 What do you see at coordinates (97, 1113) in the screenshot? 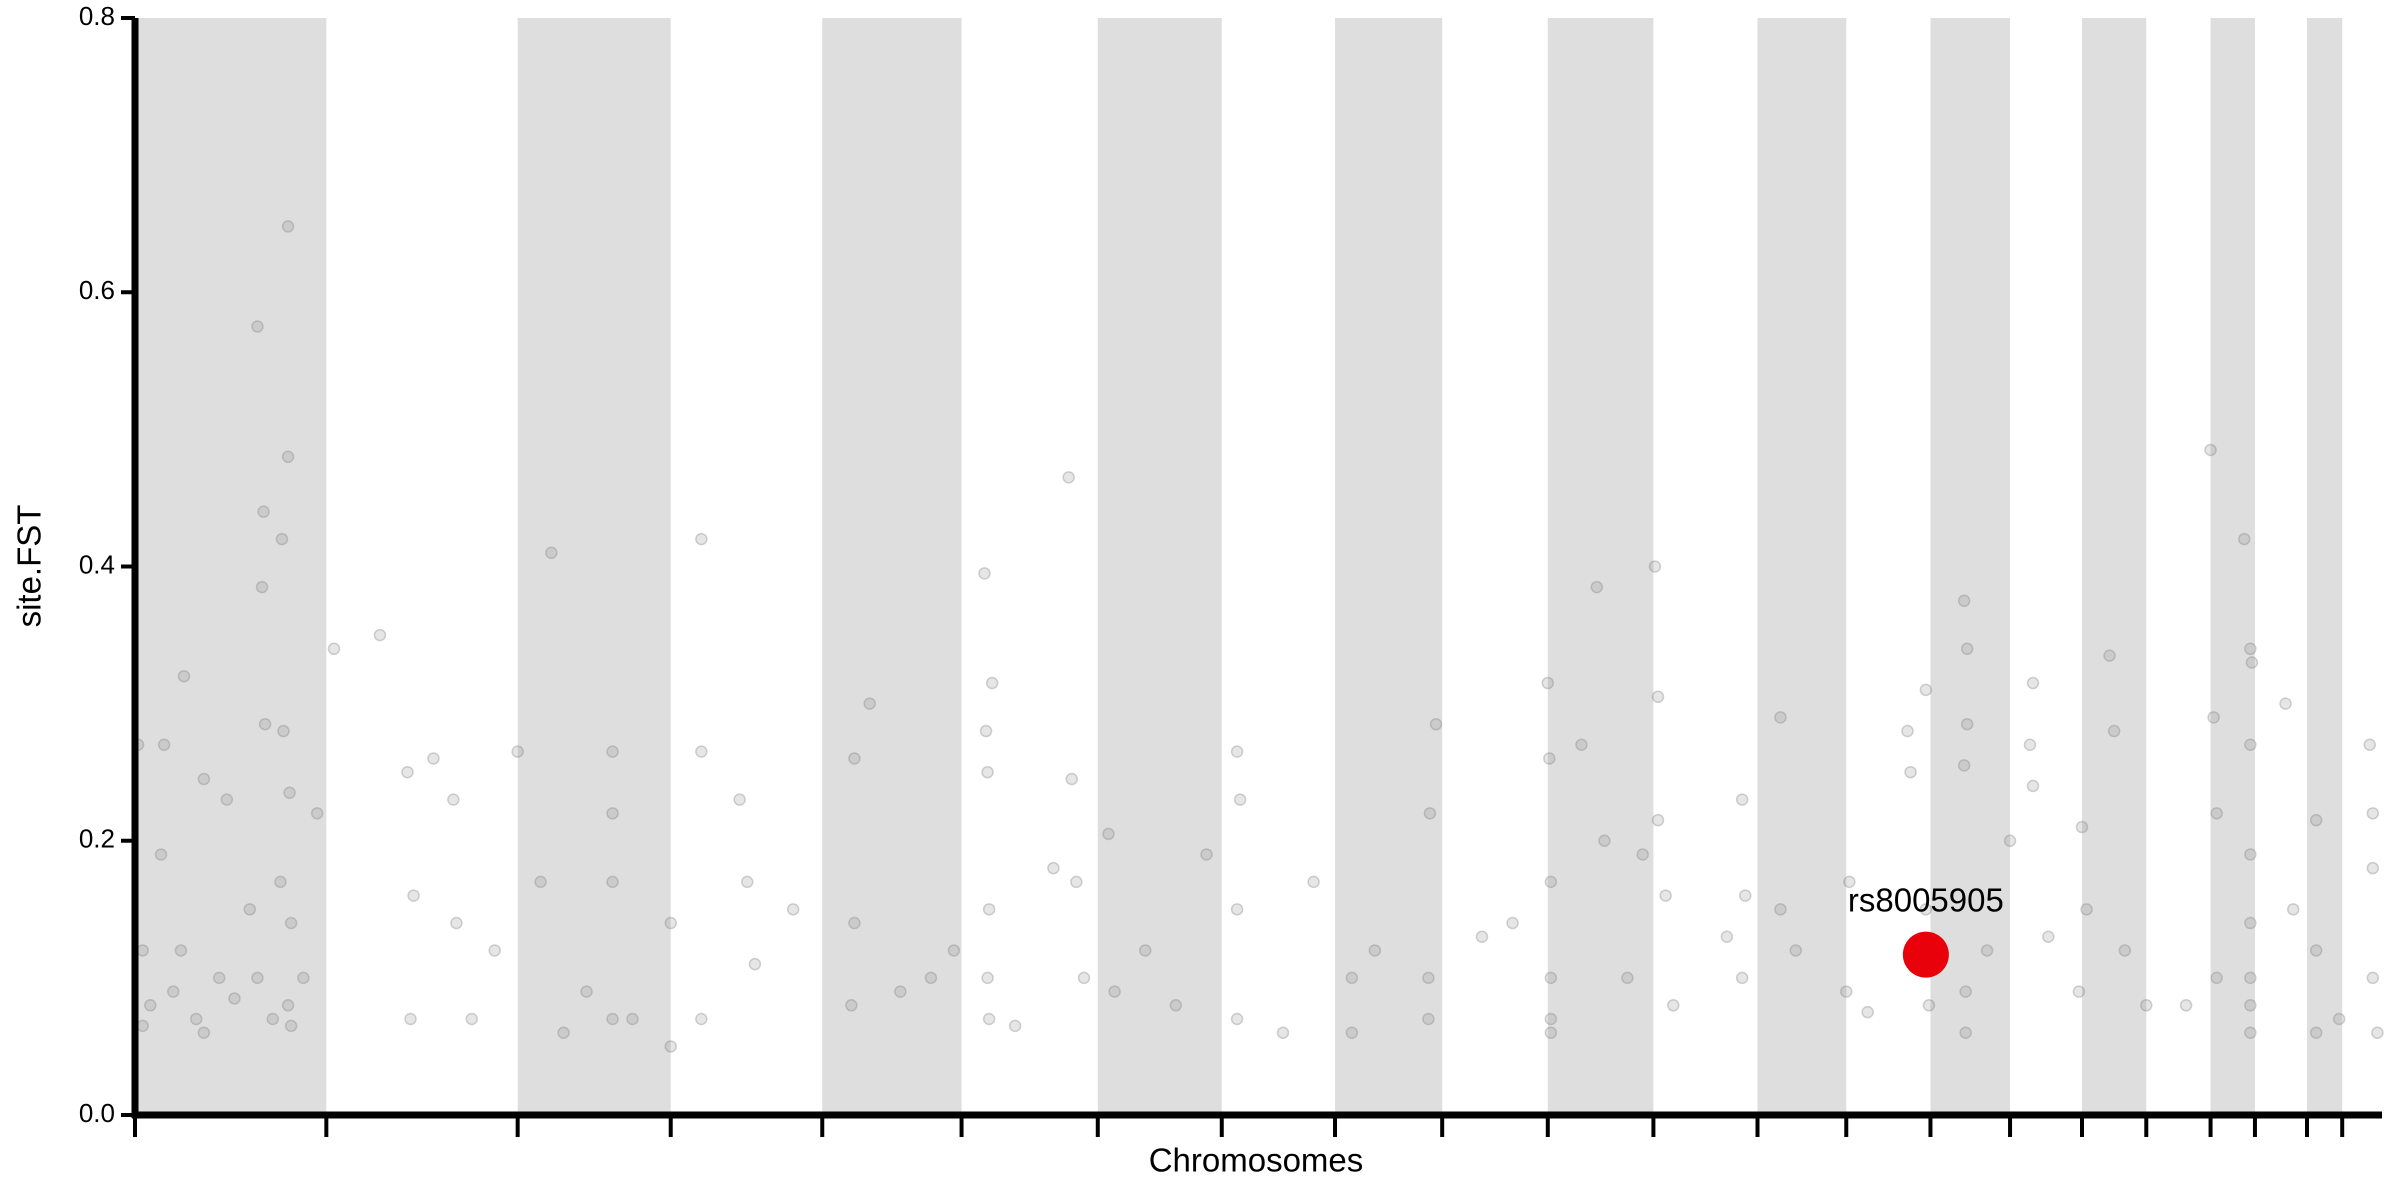
I see `y-tick-label: 0.0` at bounding box center [97, 1113].